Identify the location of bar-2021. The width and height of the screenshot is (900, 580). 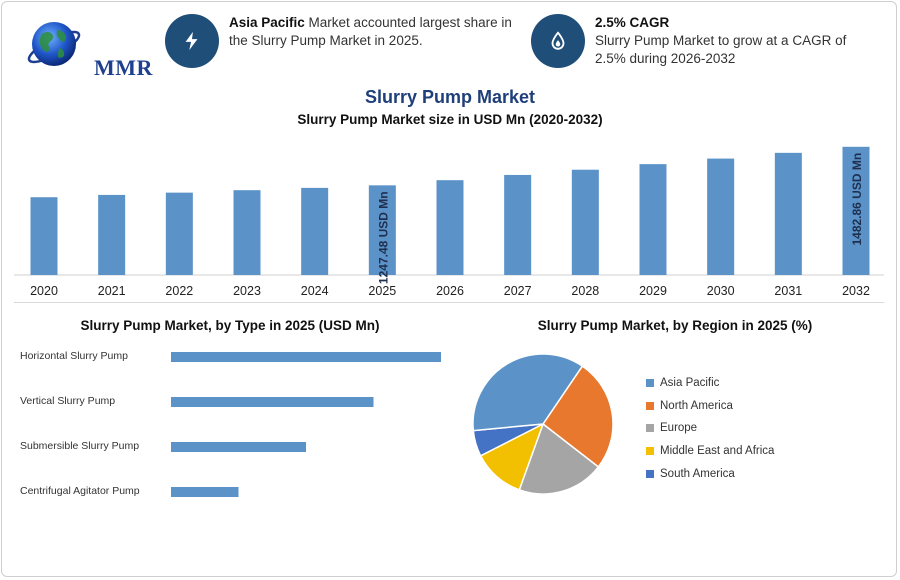
(112, 234).